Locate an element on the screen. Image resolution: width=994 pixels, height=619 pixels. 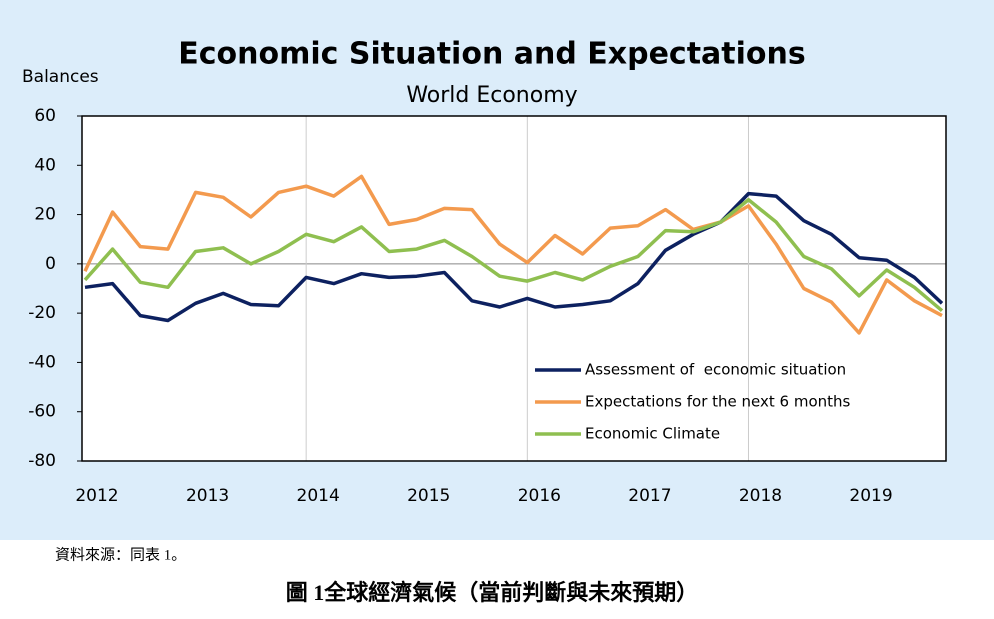
x-tick-label: 2019 is located at coordinates (870, 496).